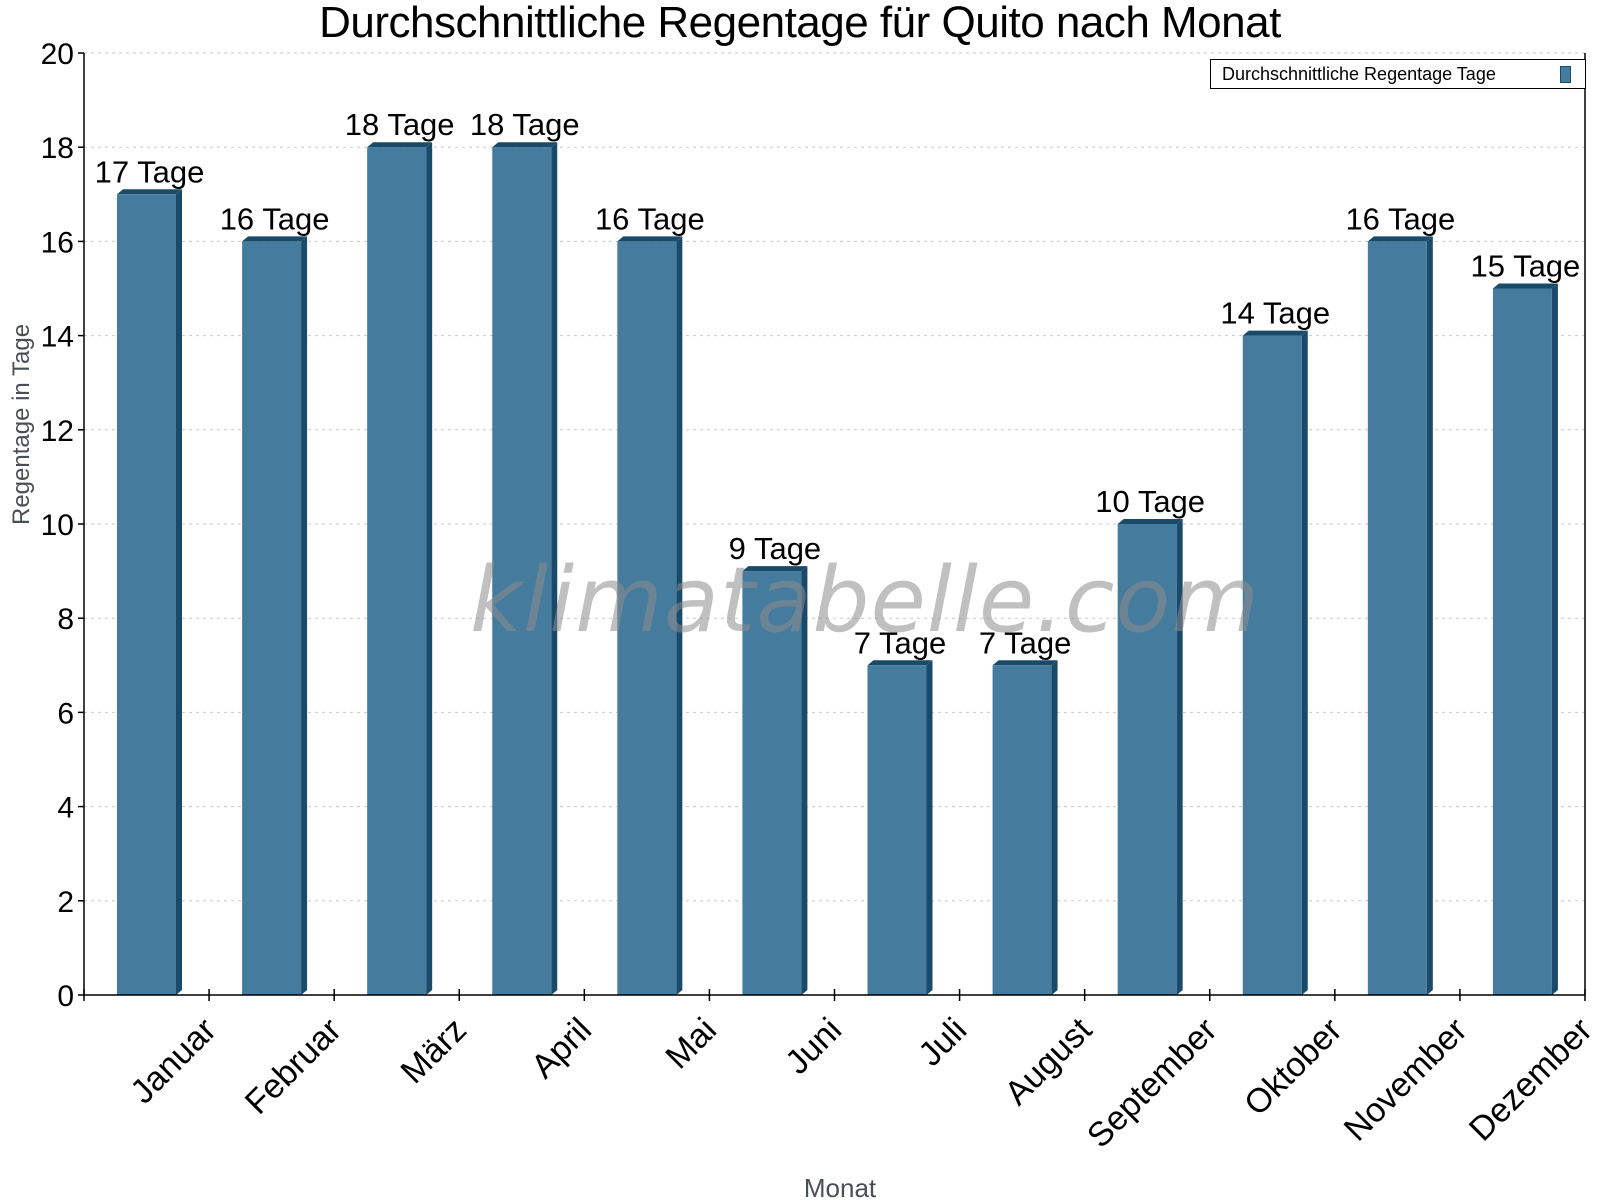 This screenshot has height=1204, width=1600. Describe the element at coordinates (1152, 1083) in the screenshot. I see `x-tick-label: September` at that location.